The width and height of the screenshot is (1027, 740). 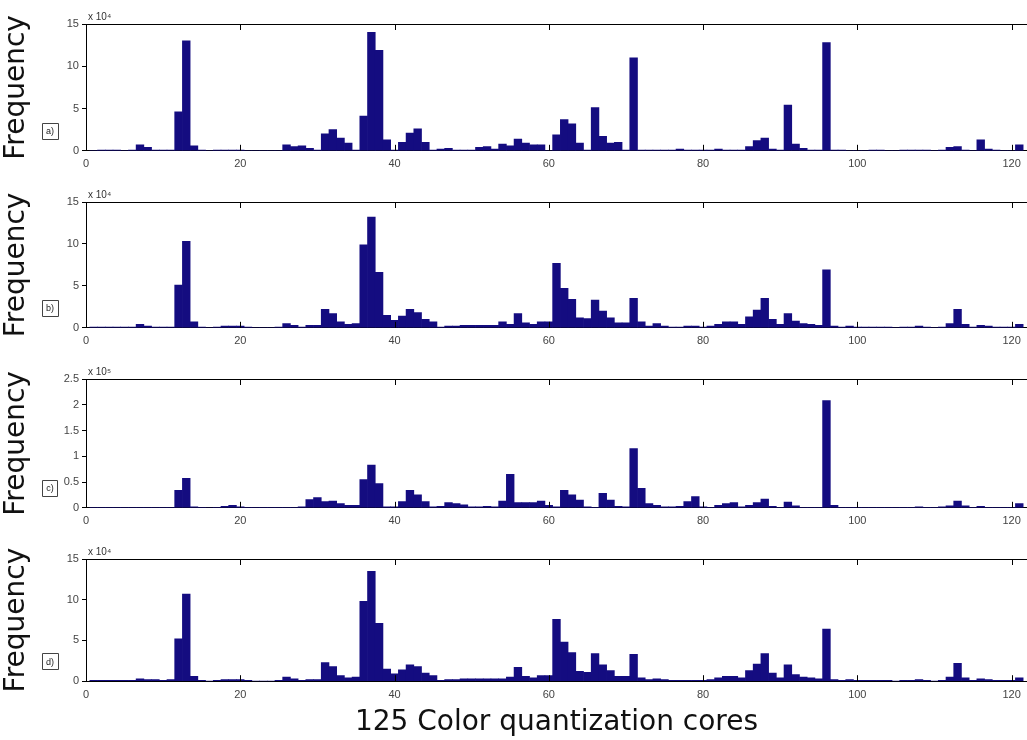 What do you see at coordinates (50, 131) in the screenshot?
I see `text: a)` at bounding box center [50, 131].